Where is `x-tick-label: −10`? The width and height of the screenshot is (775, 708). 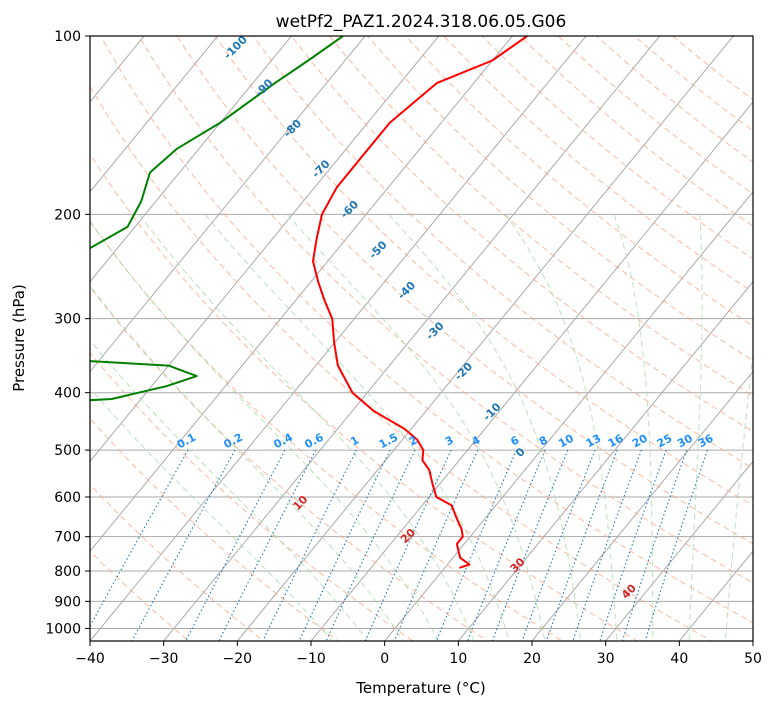
x-tick-label: −10 is located at coordinates (311, 659).